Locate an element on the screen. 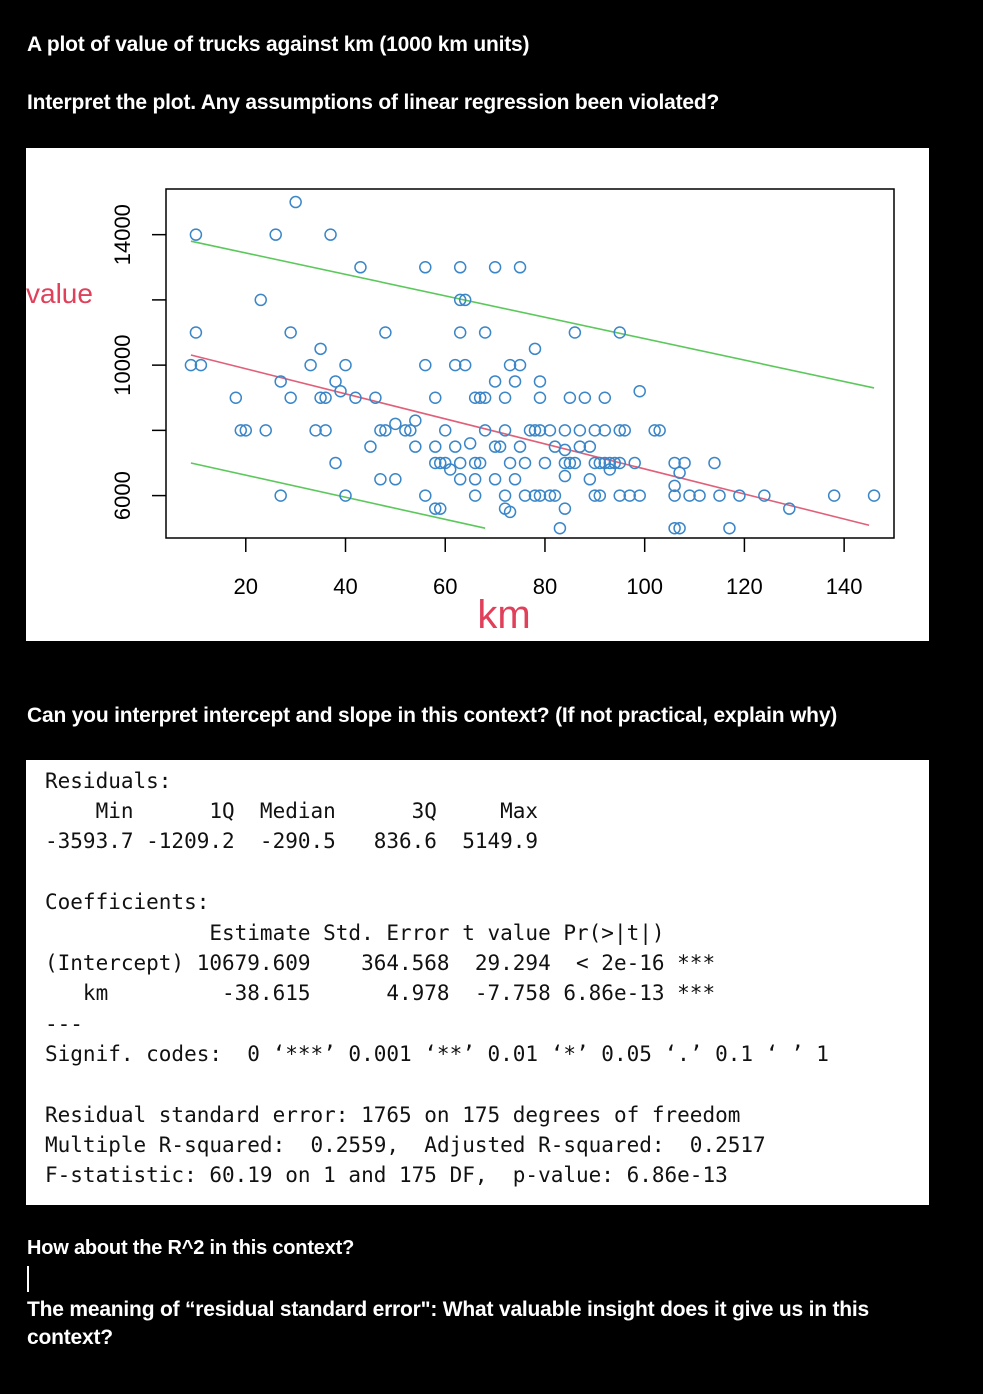 The width and height of the screenshot is (983, 1394). residuals-label: Residuals: is located at coordinates (108, 781).